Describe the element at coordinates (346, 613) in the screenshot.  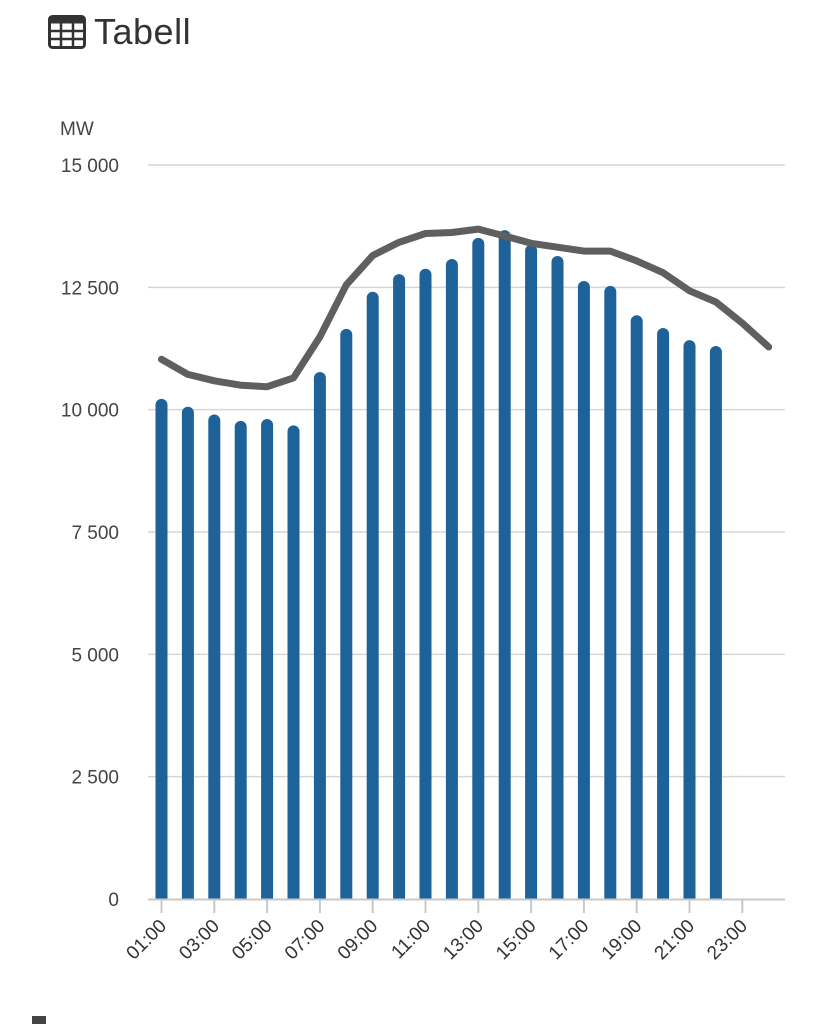
I see `bar-08:00` at that location.